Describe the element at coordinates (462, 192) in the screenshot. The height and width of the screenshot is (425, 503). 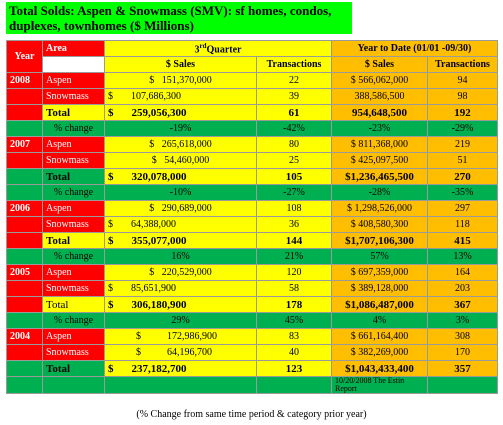
I see `ytd-tx-cell: -35%` at that location.